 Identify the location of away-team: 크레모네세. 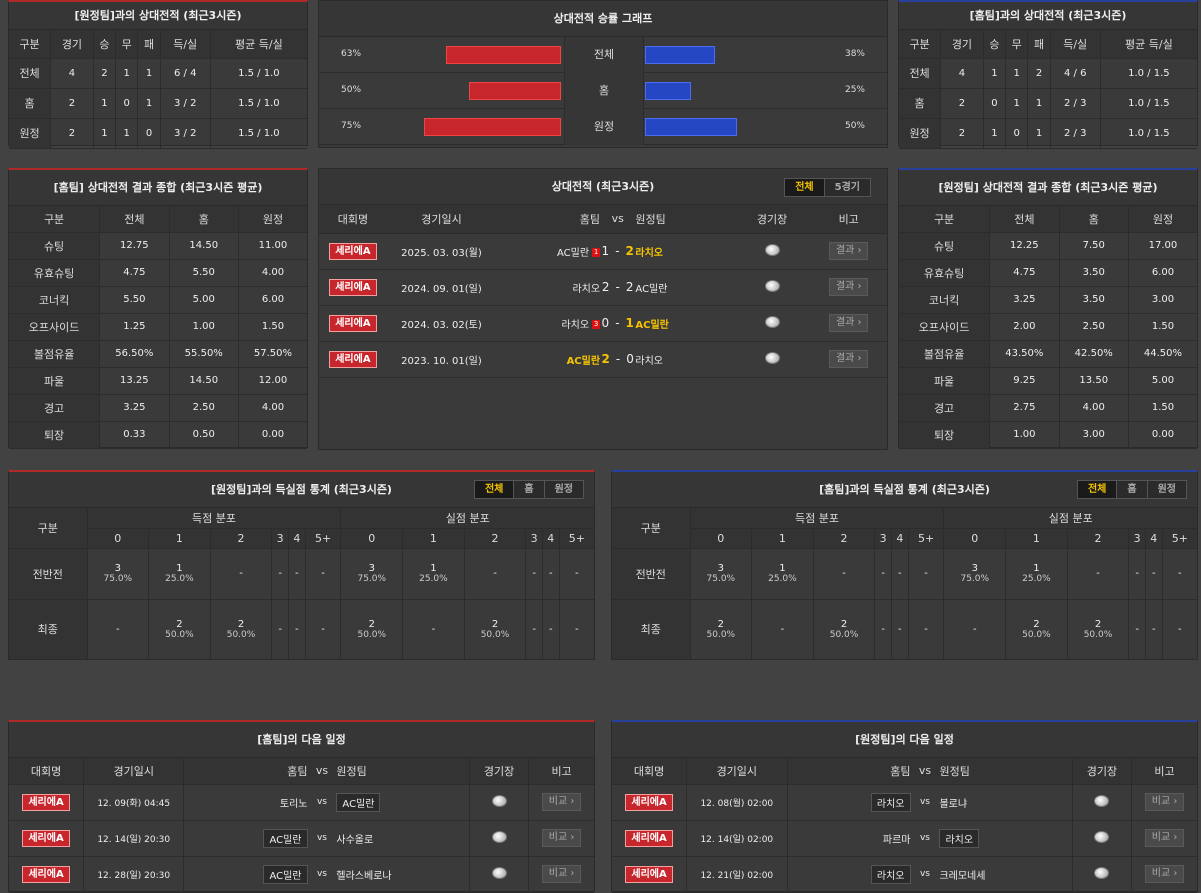
(962, 876).